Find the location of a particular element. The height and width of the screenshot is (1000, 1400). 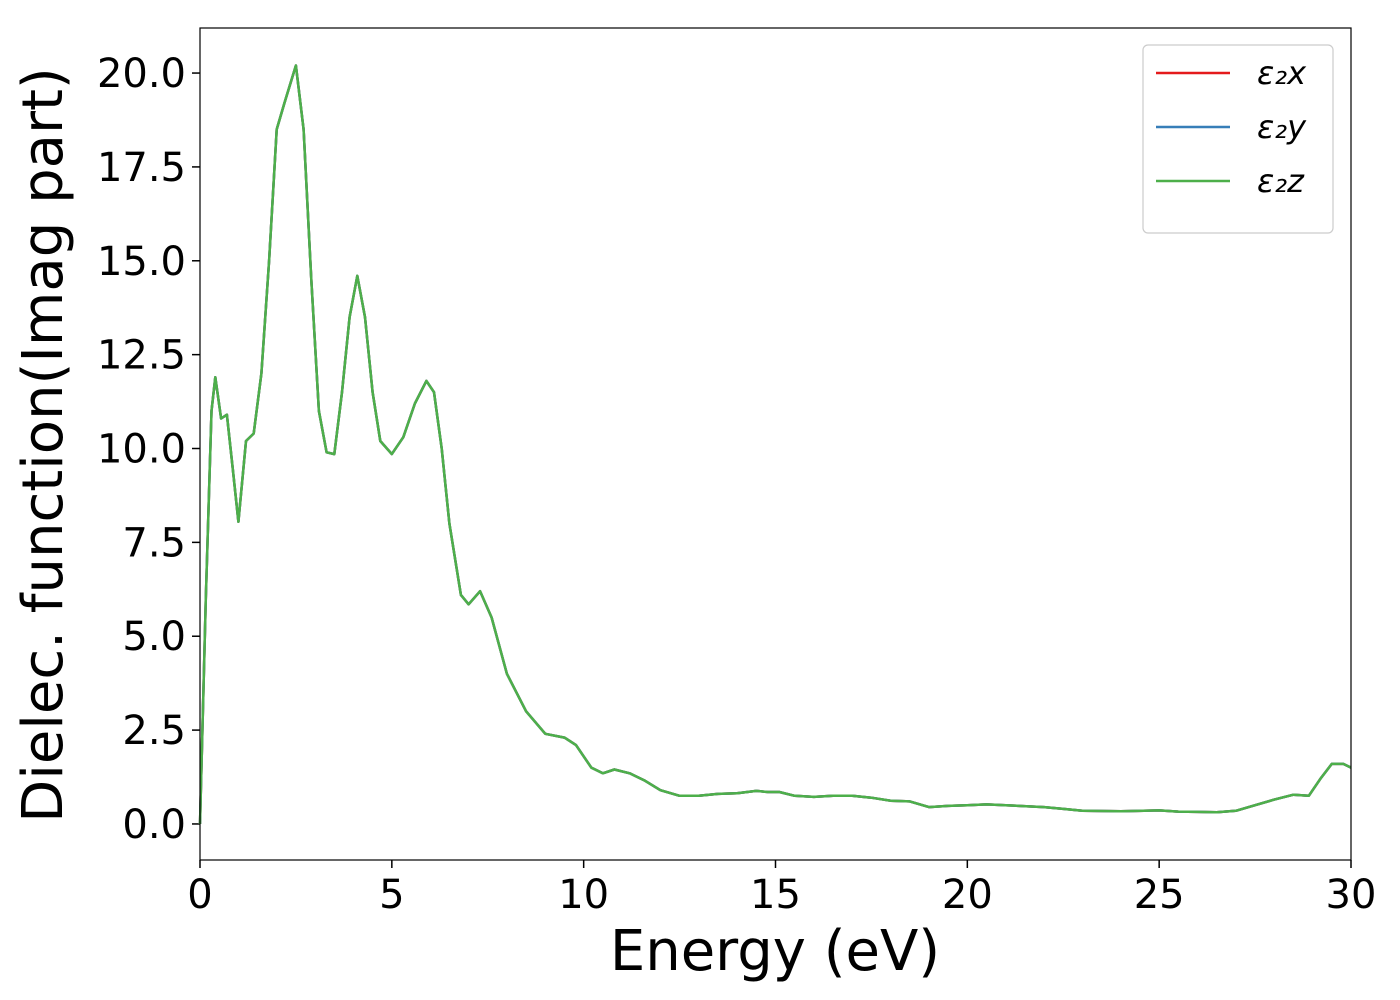

y-tick-label: 5.0 is located at coordinates (154, 637).